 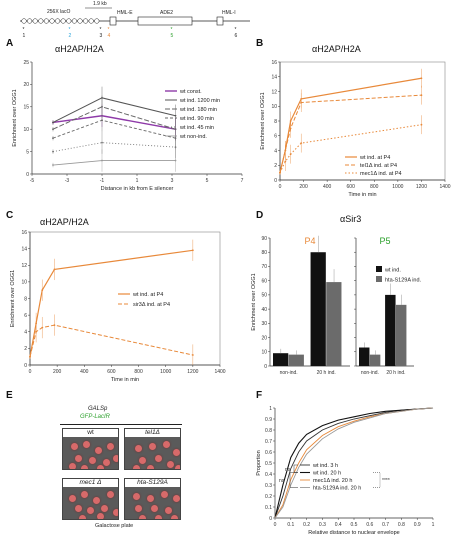 What do you see at coordinates (114, 122) in the screenshot?
I see `series-line` at bounding box center [114, 122].